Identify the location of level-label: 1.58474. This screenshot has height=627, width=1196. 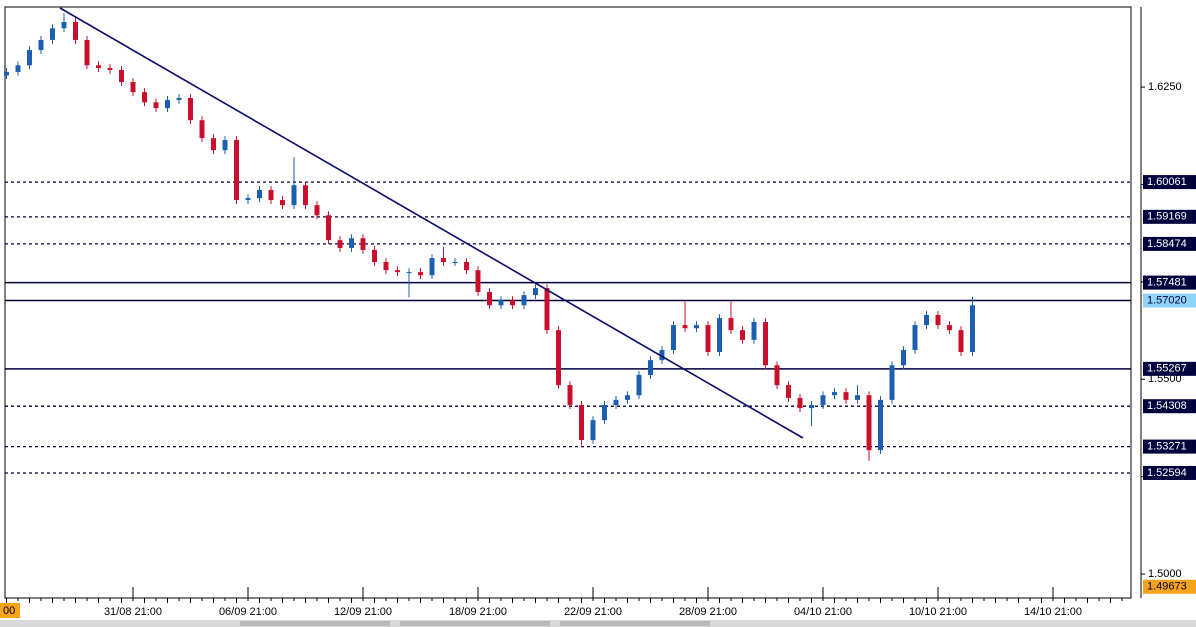
(1167, 244).